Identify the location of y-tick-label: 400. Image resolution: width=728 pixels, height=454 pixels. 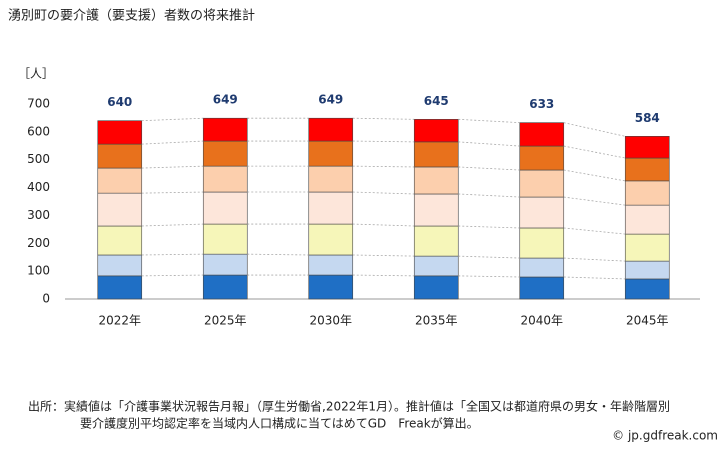
(38, 187).